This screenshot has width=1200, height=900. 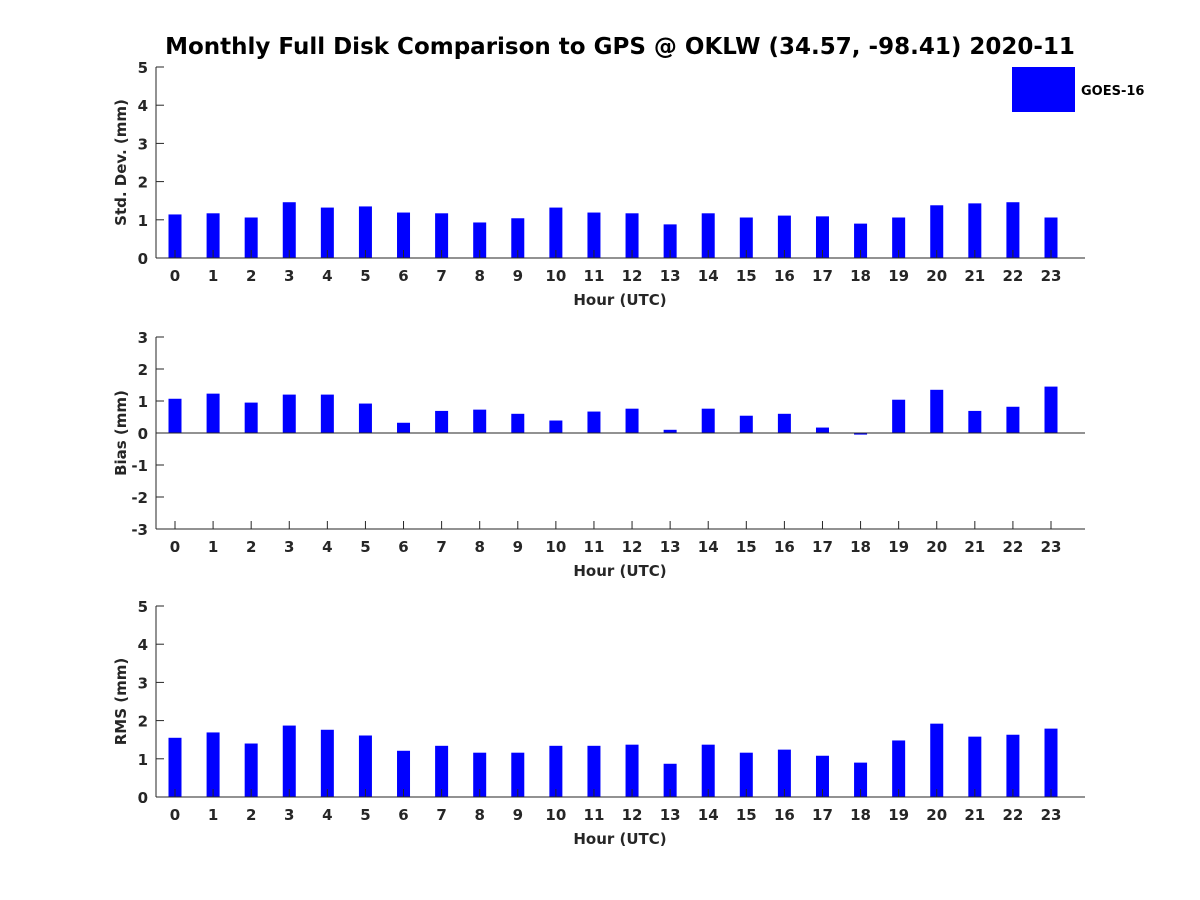 I want to click on legend: GOES-16, so click(x=1078, y=89).